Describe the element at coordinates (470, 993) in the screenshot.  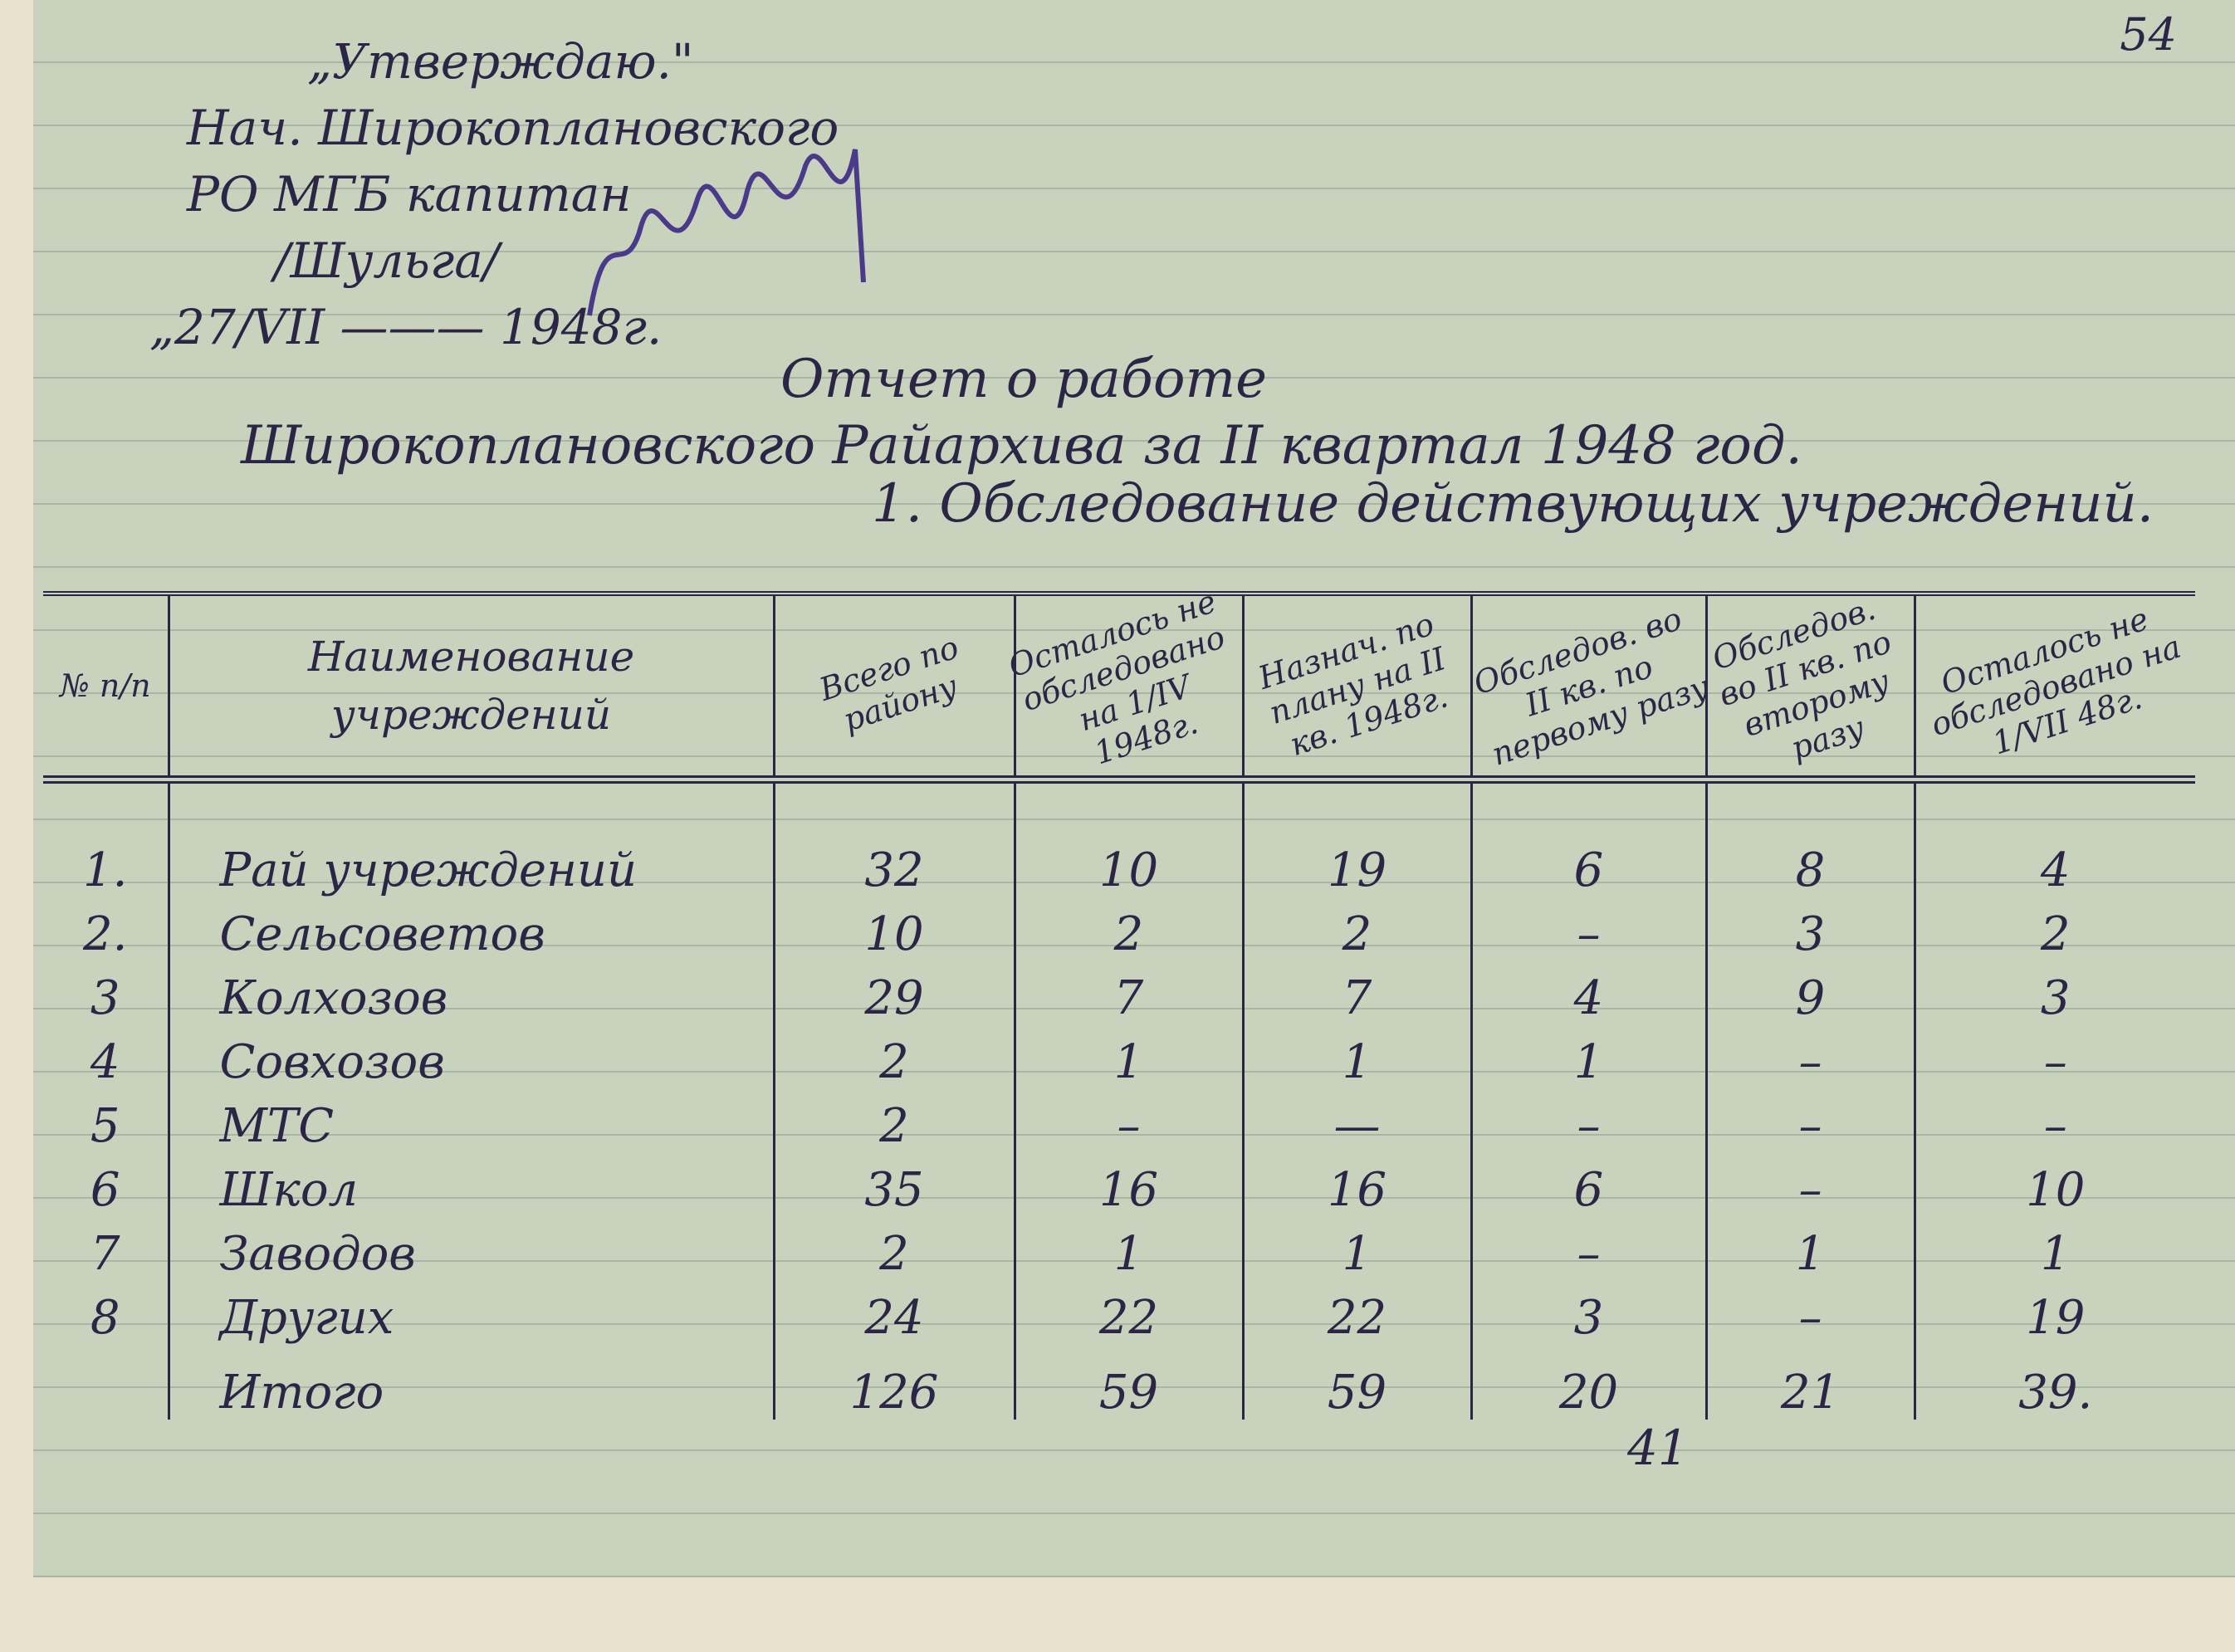
I see `institution-name: Колхозов` at that location.